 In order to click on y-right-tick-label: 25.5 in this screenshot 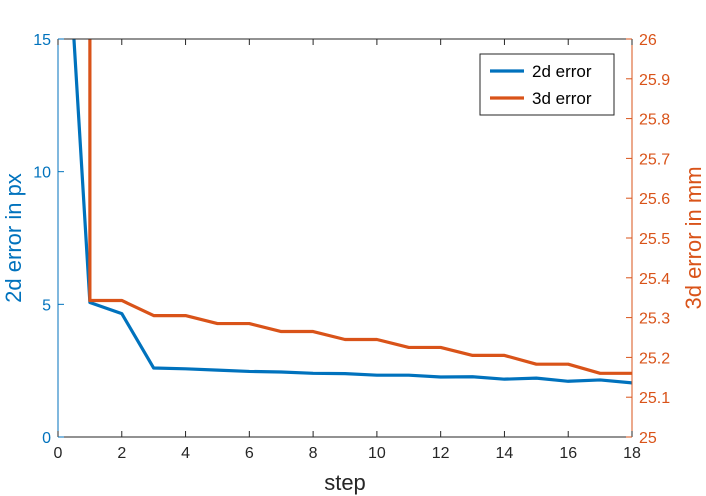, I will do `click(654, 239)`.